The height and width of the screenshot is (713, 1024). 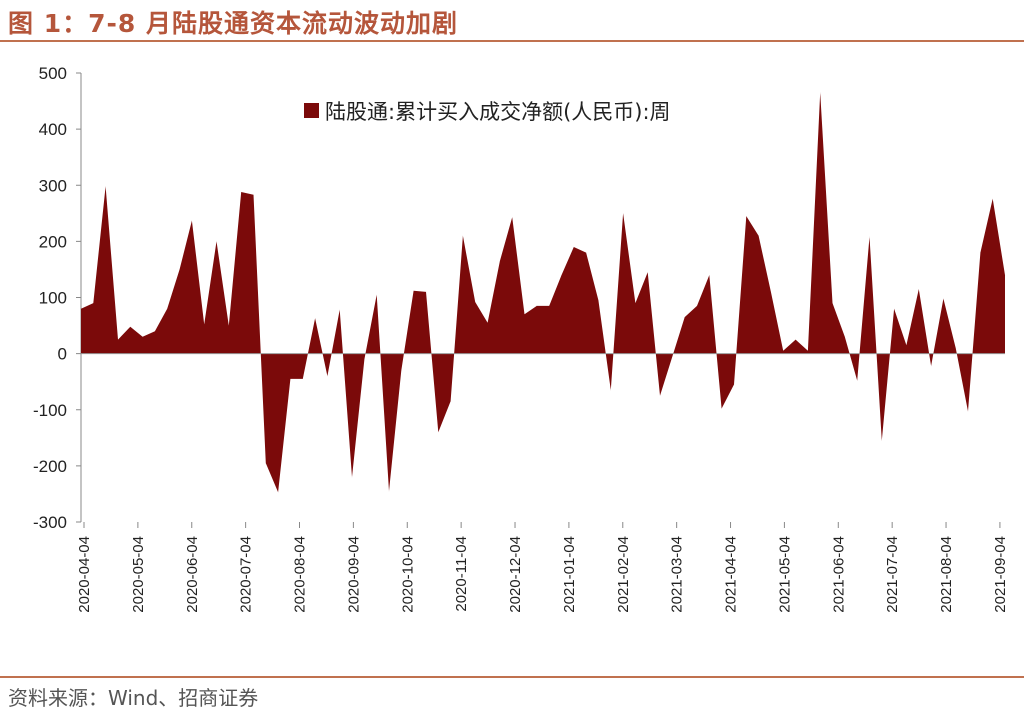 I want to click on x-tick-label: 2020-06-04, so click(x=192, y=574).